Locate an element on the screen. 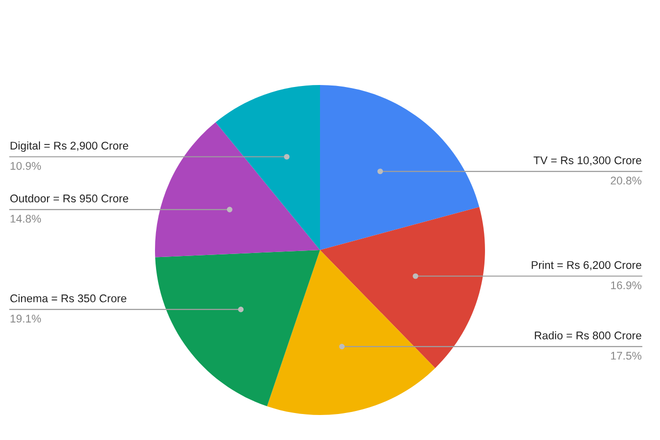 The image size is (660, 440). data-label: 19.1% is located at coordinates (25, 318).